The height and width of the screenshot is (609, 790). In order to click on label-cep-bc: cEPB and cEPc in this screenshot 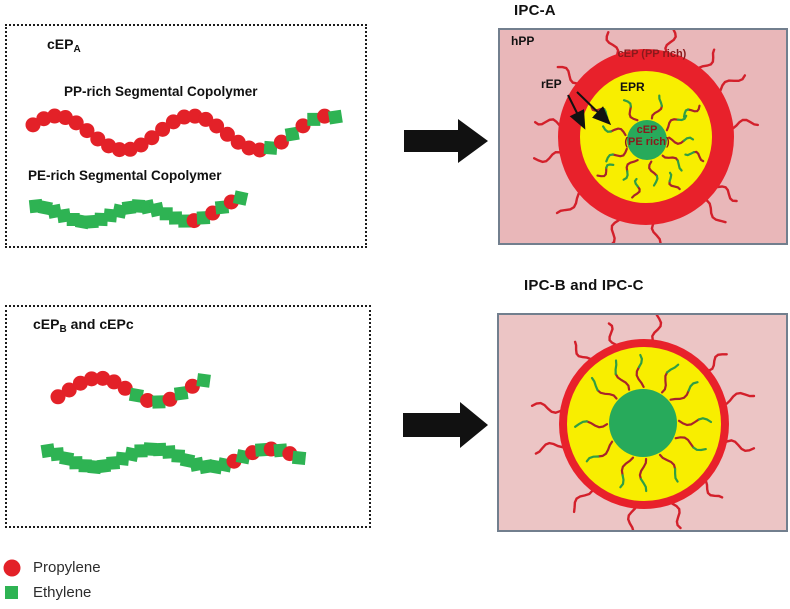, I will do `click(83, 325)`.